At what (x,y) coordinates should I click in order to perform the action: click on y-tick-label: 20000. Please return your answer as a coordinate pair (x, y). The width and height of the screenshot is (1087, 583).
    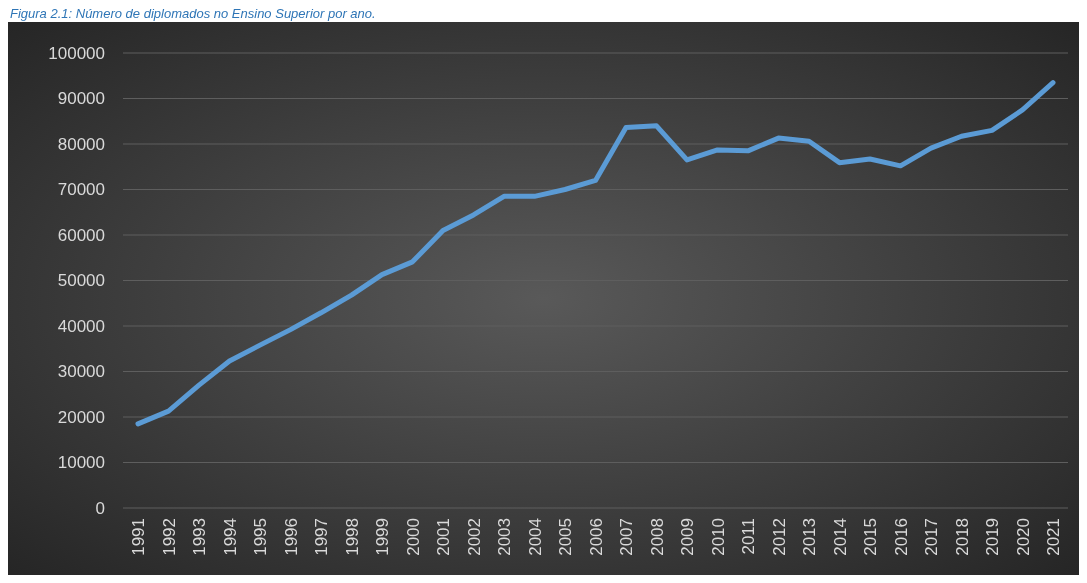
    Looking at the image, I should click on (81, 417).